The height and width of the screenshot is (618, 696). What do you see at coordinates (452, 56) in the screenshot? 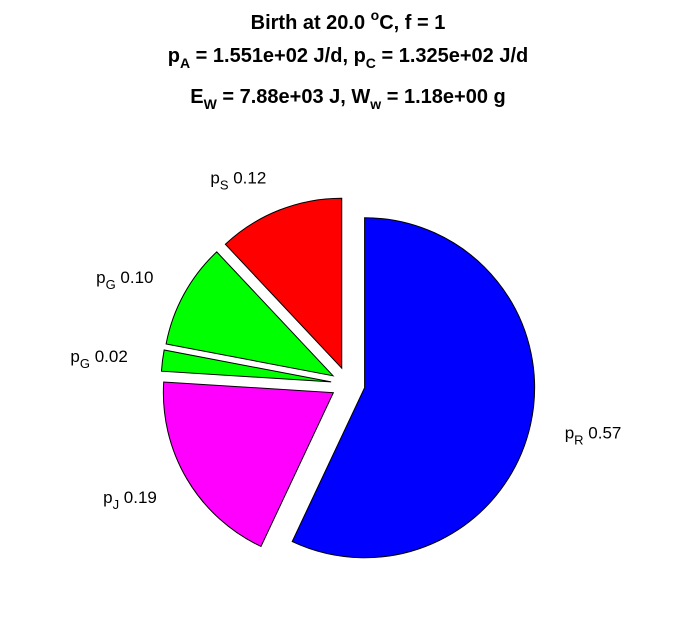
I see `title-2-pc-value: = 1.325e+02 J/d` at bounding box center [452, 56].